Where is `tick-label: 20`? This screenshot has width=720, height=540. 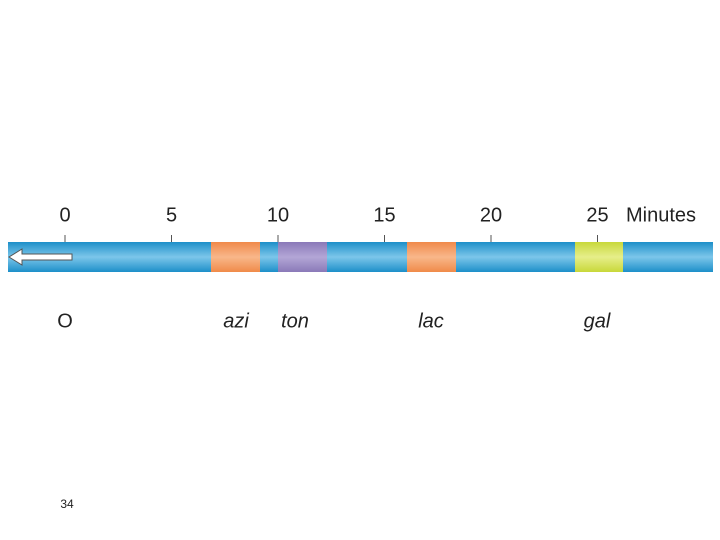 tick-label: 20 is located at coordinates (491, 215).